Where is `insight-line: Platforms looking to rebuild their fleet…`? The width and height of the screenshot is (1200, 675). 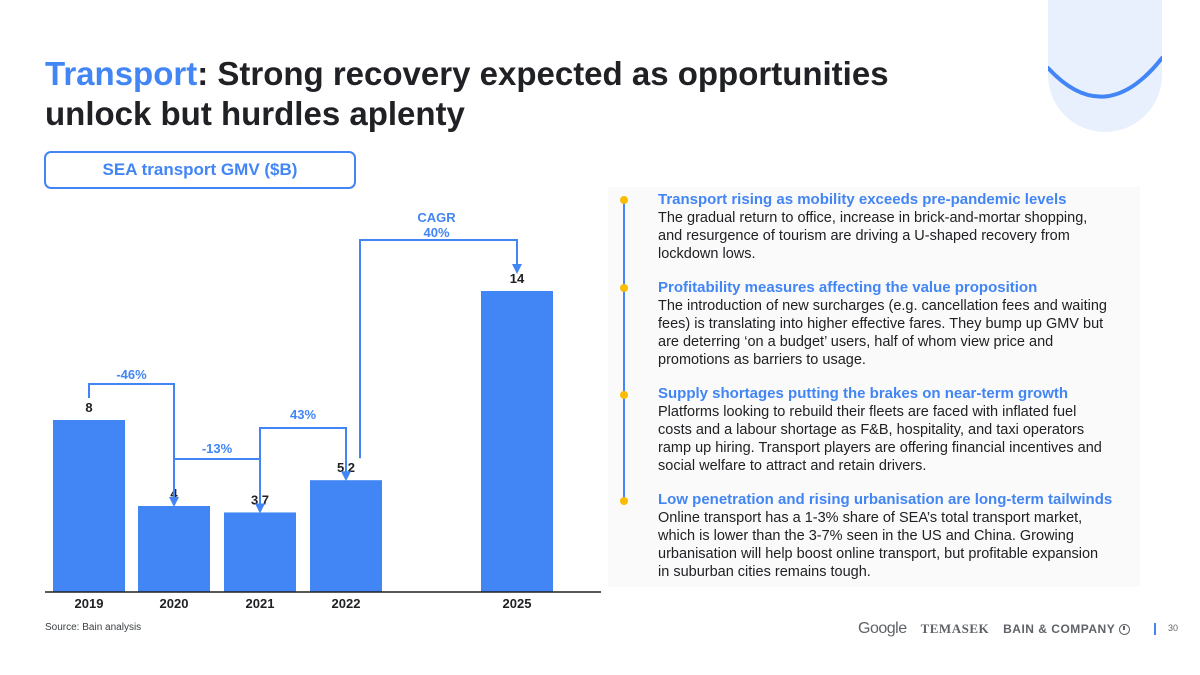
insight-line: Platforms looking to rebuild their fleet… is located at coordinates (867, 412).